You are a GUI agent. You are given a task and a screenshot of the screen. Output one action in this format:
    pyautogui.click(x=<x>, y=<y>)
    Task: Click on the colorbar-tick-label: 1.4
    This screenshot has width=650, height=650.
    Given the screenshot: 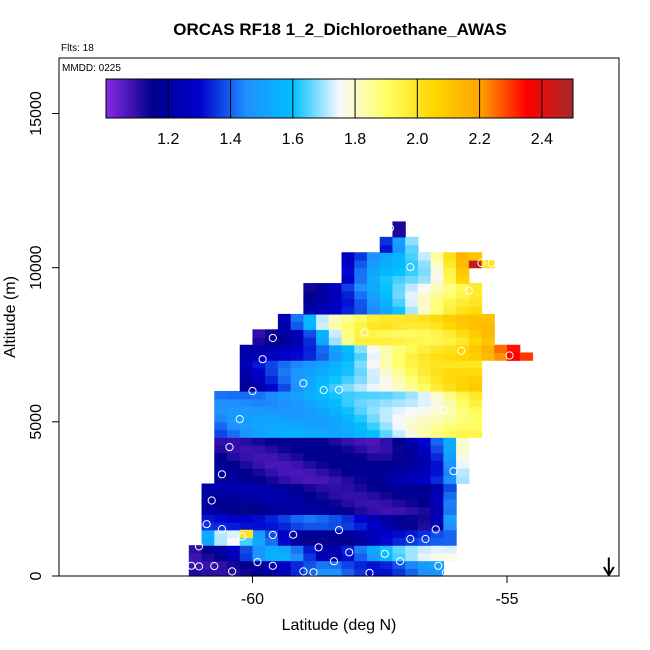 What is the action you would take?
    pyautogui.click(x=230, y=139)
    